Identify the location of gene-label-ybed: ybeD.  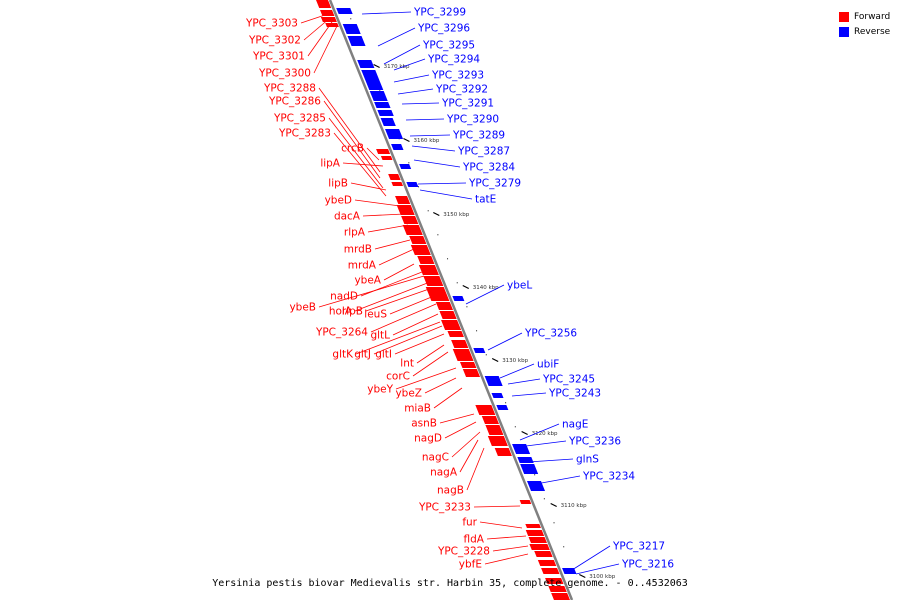
(338, 201).